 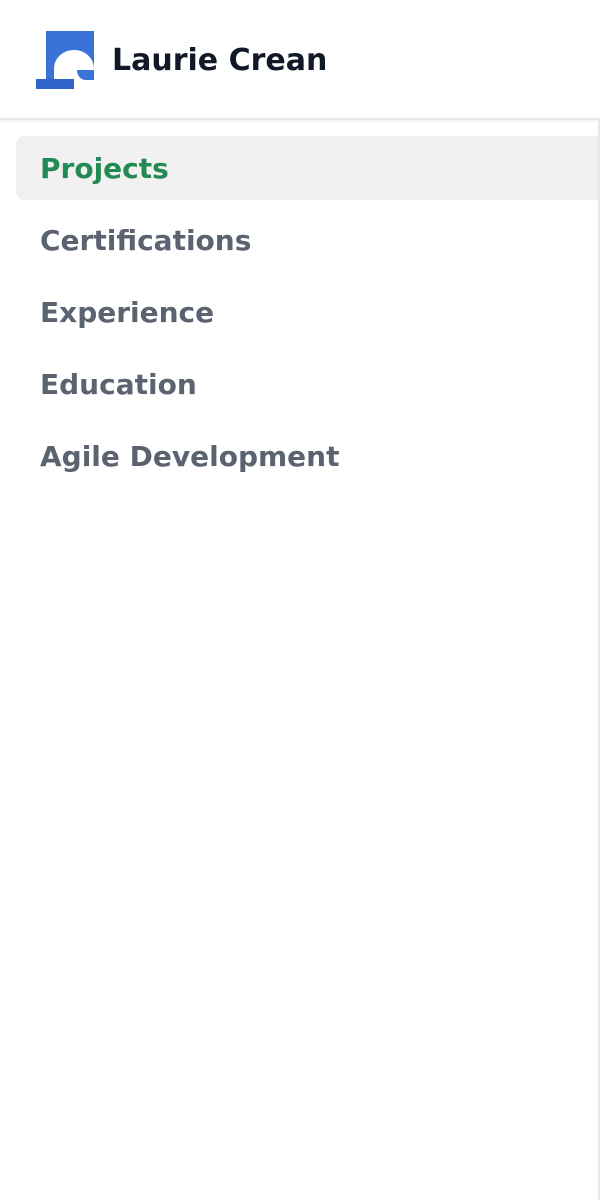 What do you see at coordinates (599, 660) in the screenshot?
I see `sidebar-right-border` at bounding box center [599, 660].